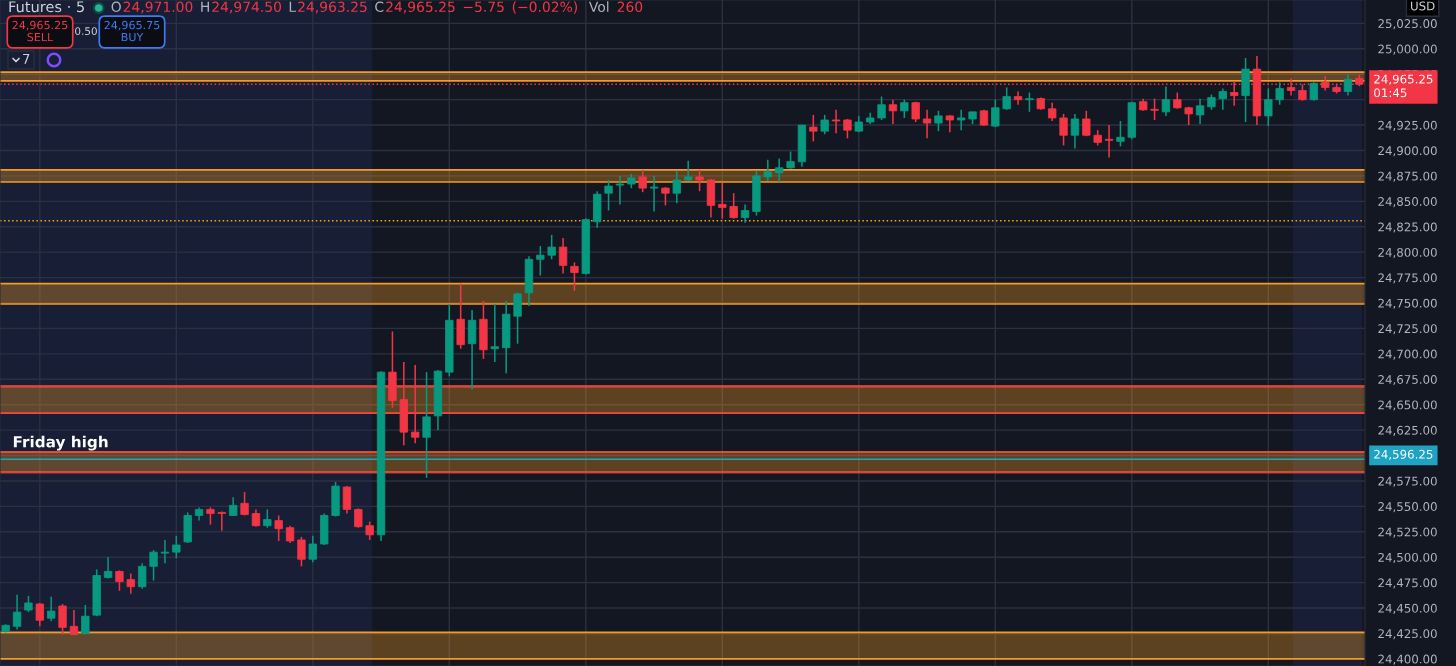  I want to click on annotation: 24,965.25 SELL, so click(40, 31).